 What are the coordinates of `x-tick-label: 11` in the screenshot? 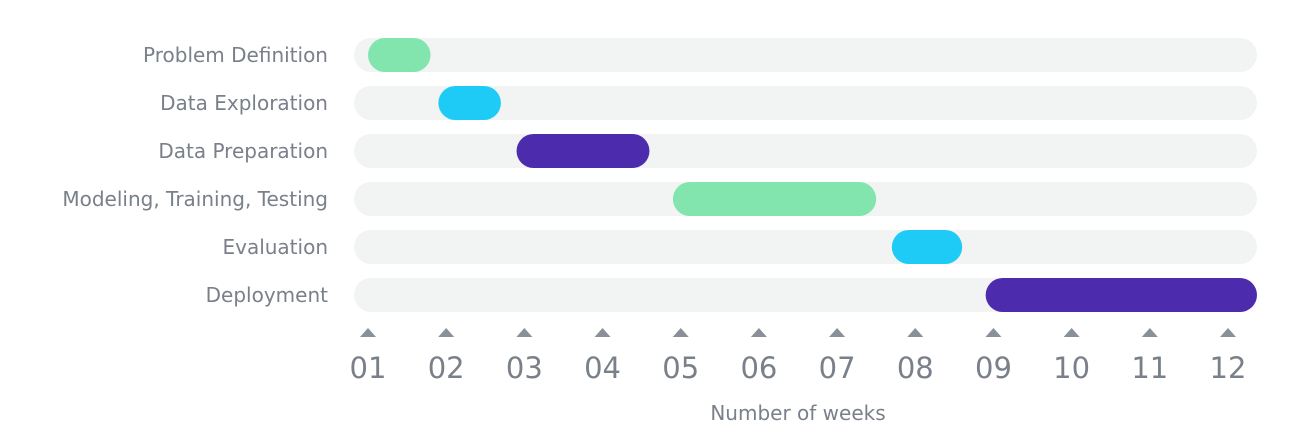 It's located at (1149, 368).